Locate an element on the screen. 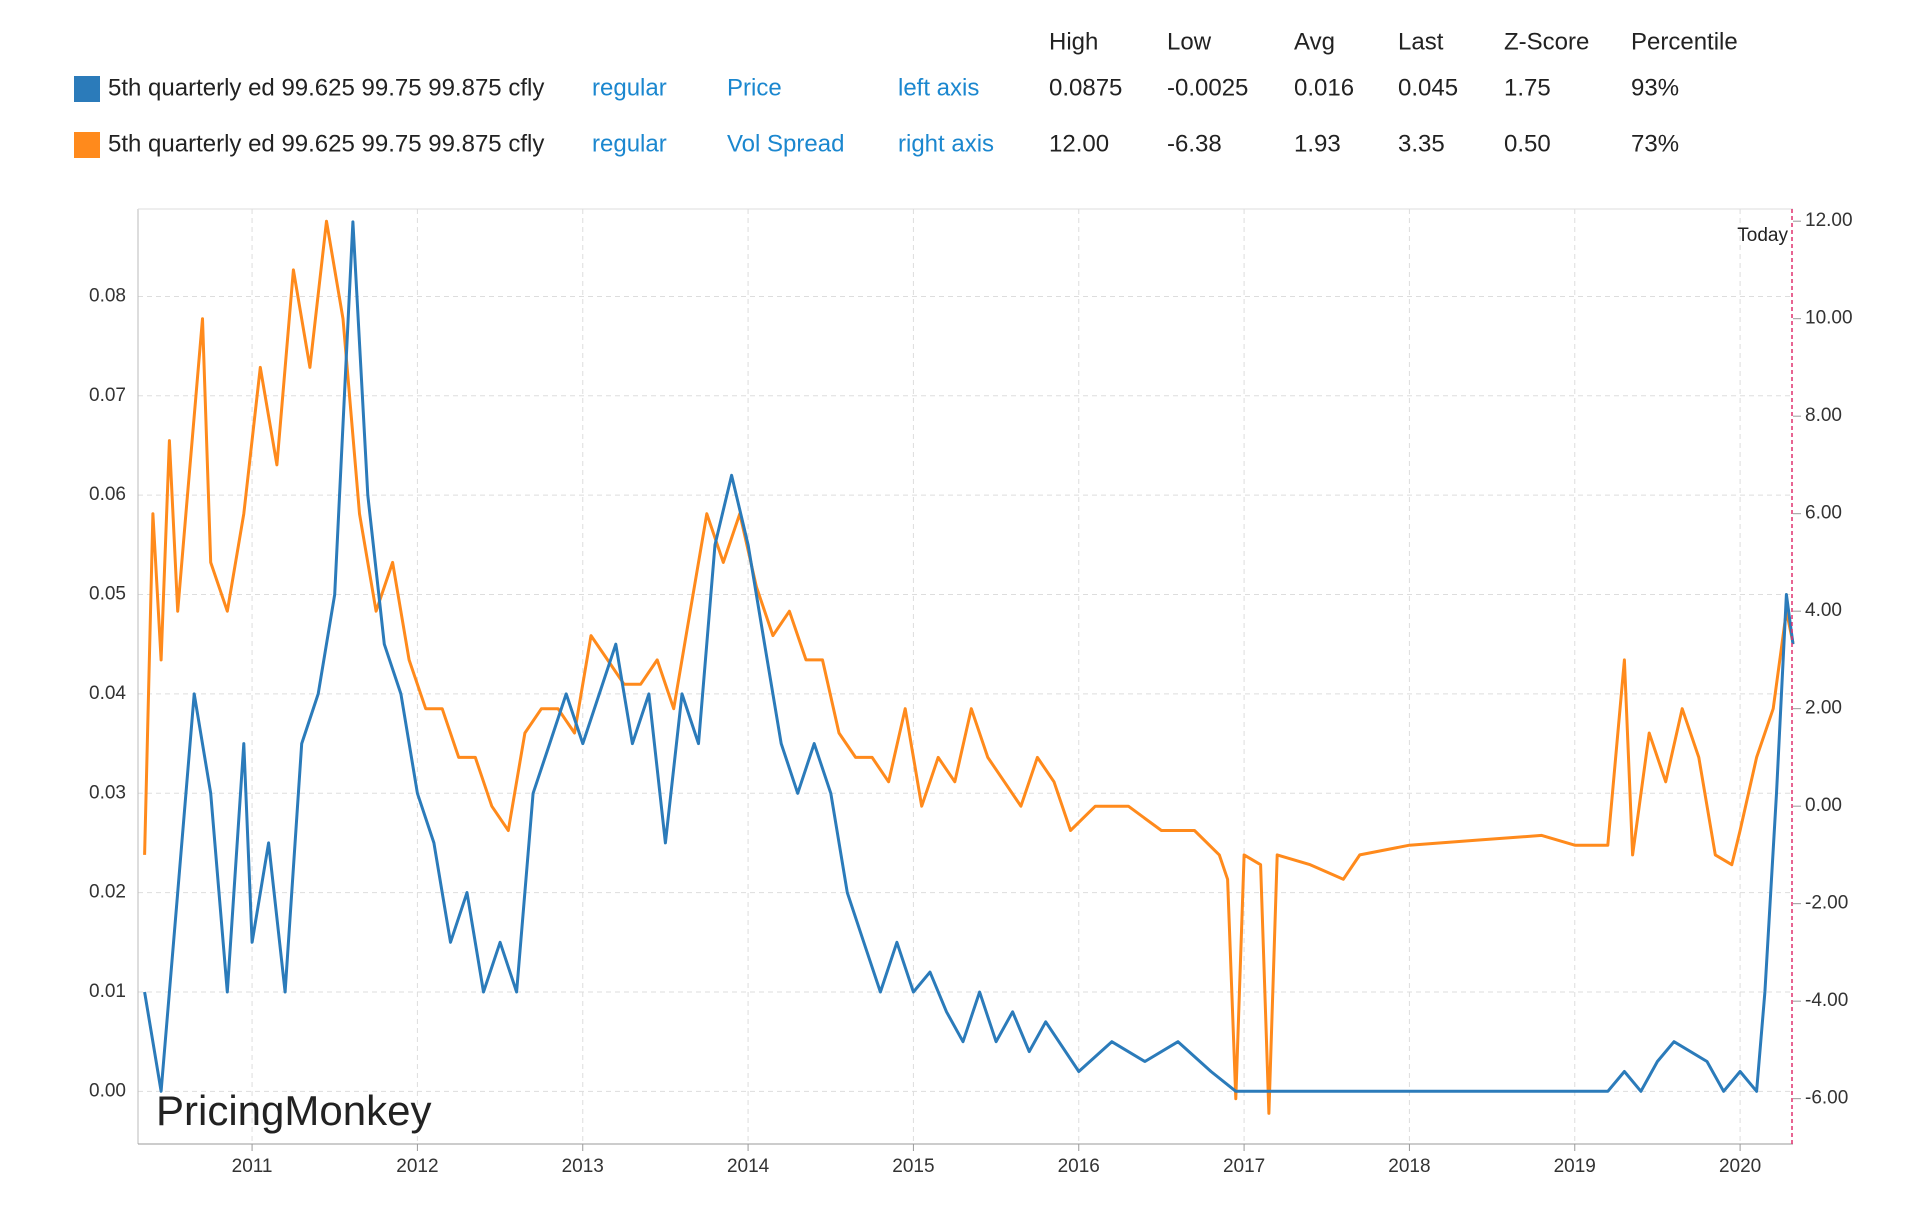 This screenshot has height=1207, width=1920. stat-value: 0.016 is located at coordinates (1324, 87).